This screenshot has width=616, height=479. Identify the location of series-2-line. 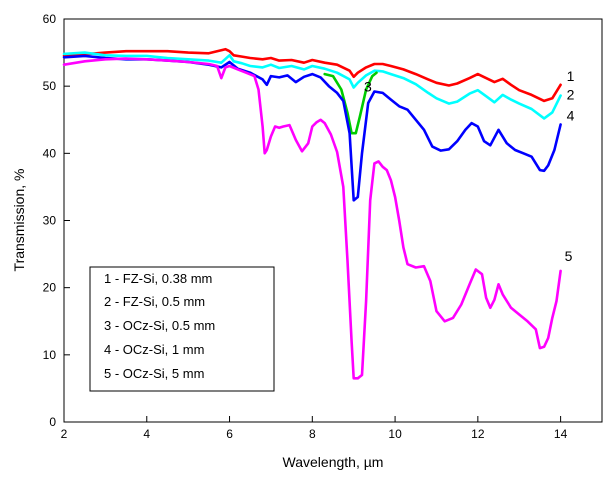
(312, 85).